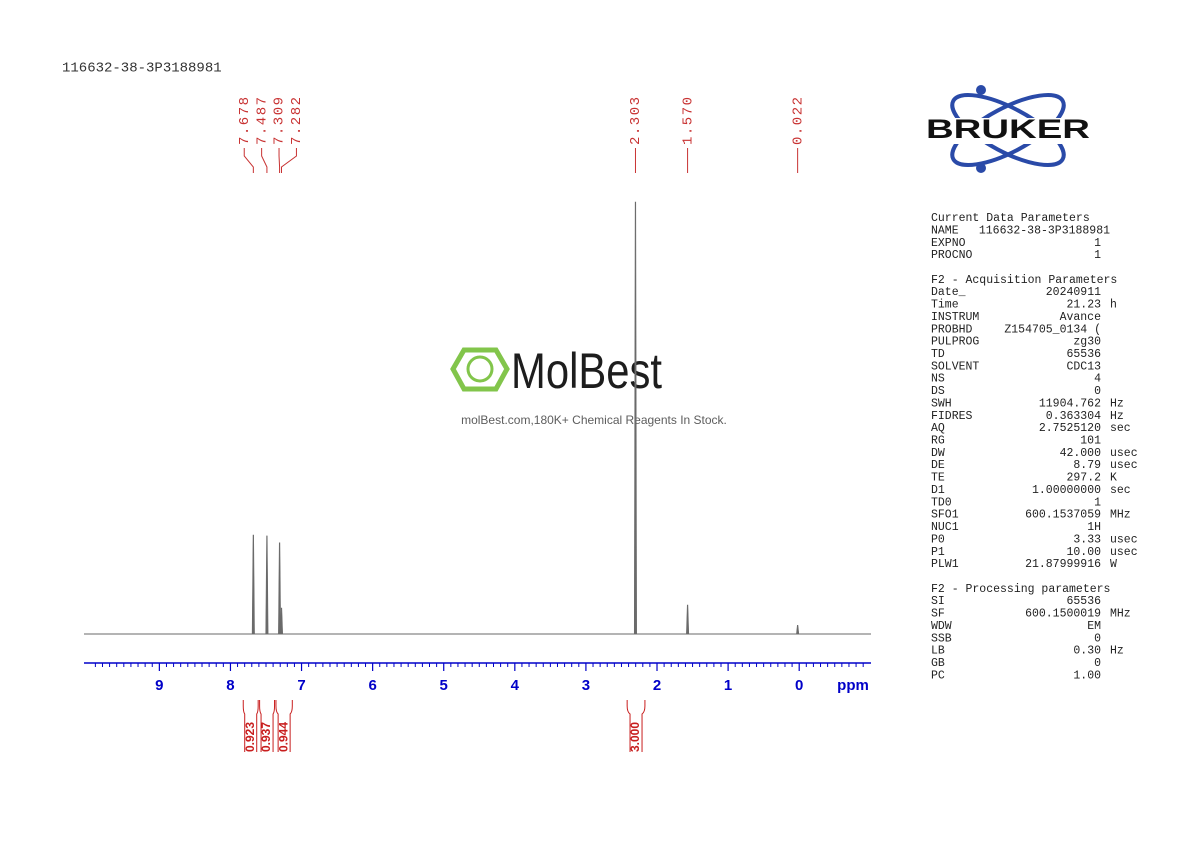  Describe the element at coordinates (1020, 589) in the screenshot. I see `parameter-section-title: F2 - Processing parameters` at that location.